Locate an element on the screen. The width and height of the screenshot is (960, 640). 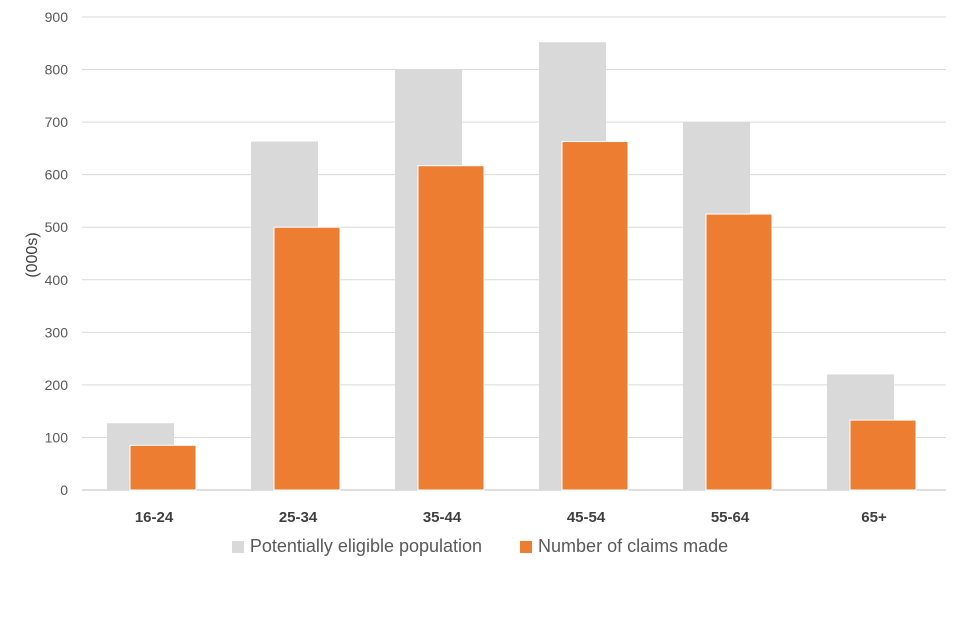
legend-item-eligible: Potentially eligible population is located at coordinates (357, 546).